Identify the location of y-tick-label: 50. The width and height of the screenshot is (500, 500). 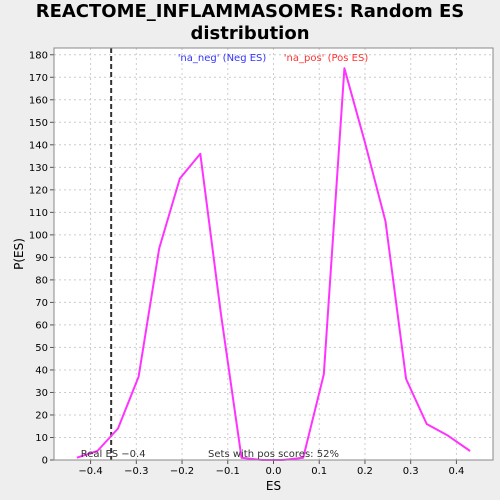
(41, 348).